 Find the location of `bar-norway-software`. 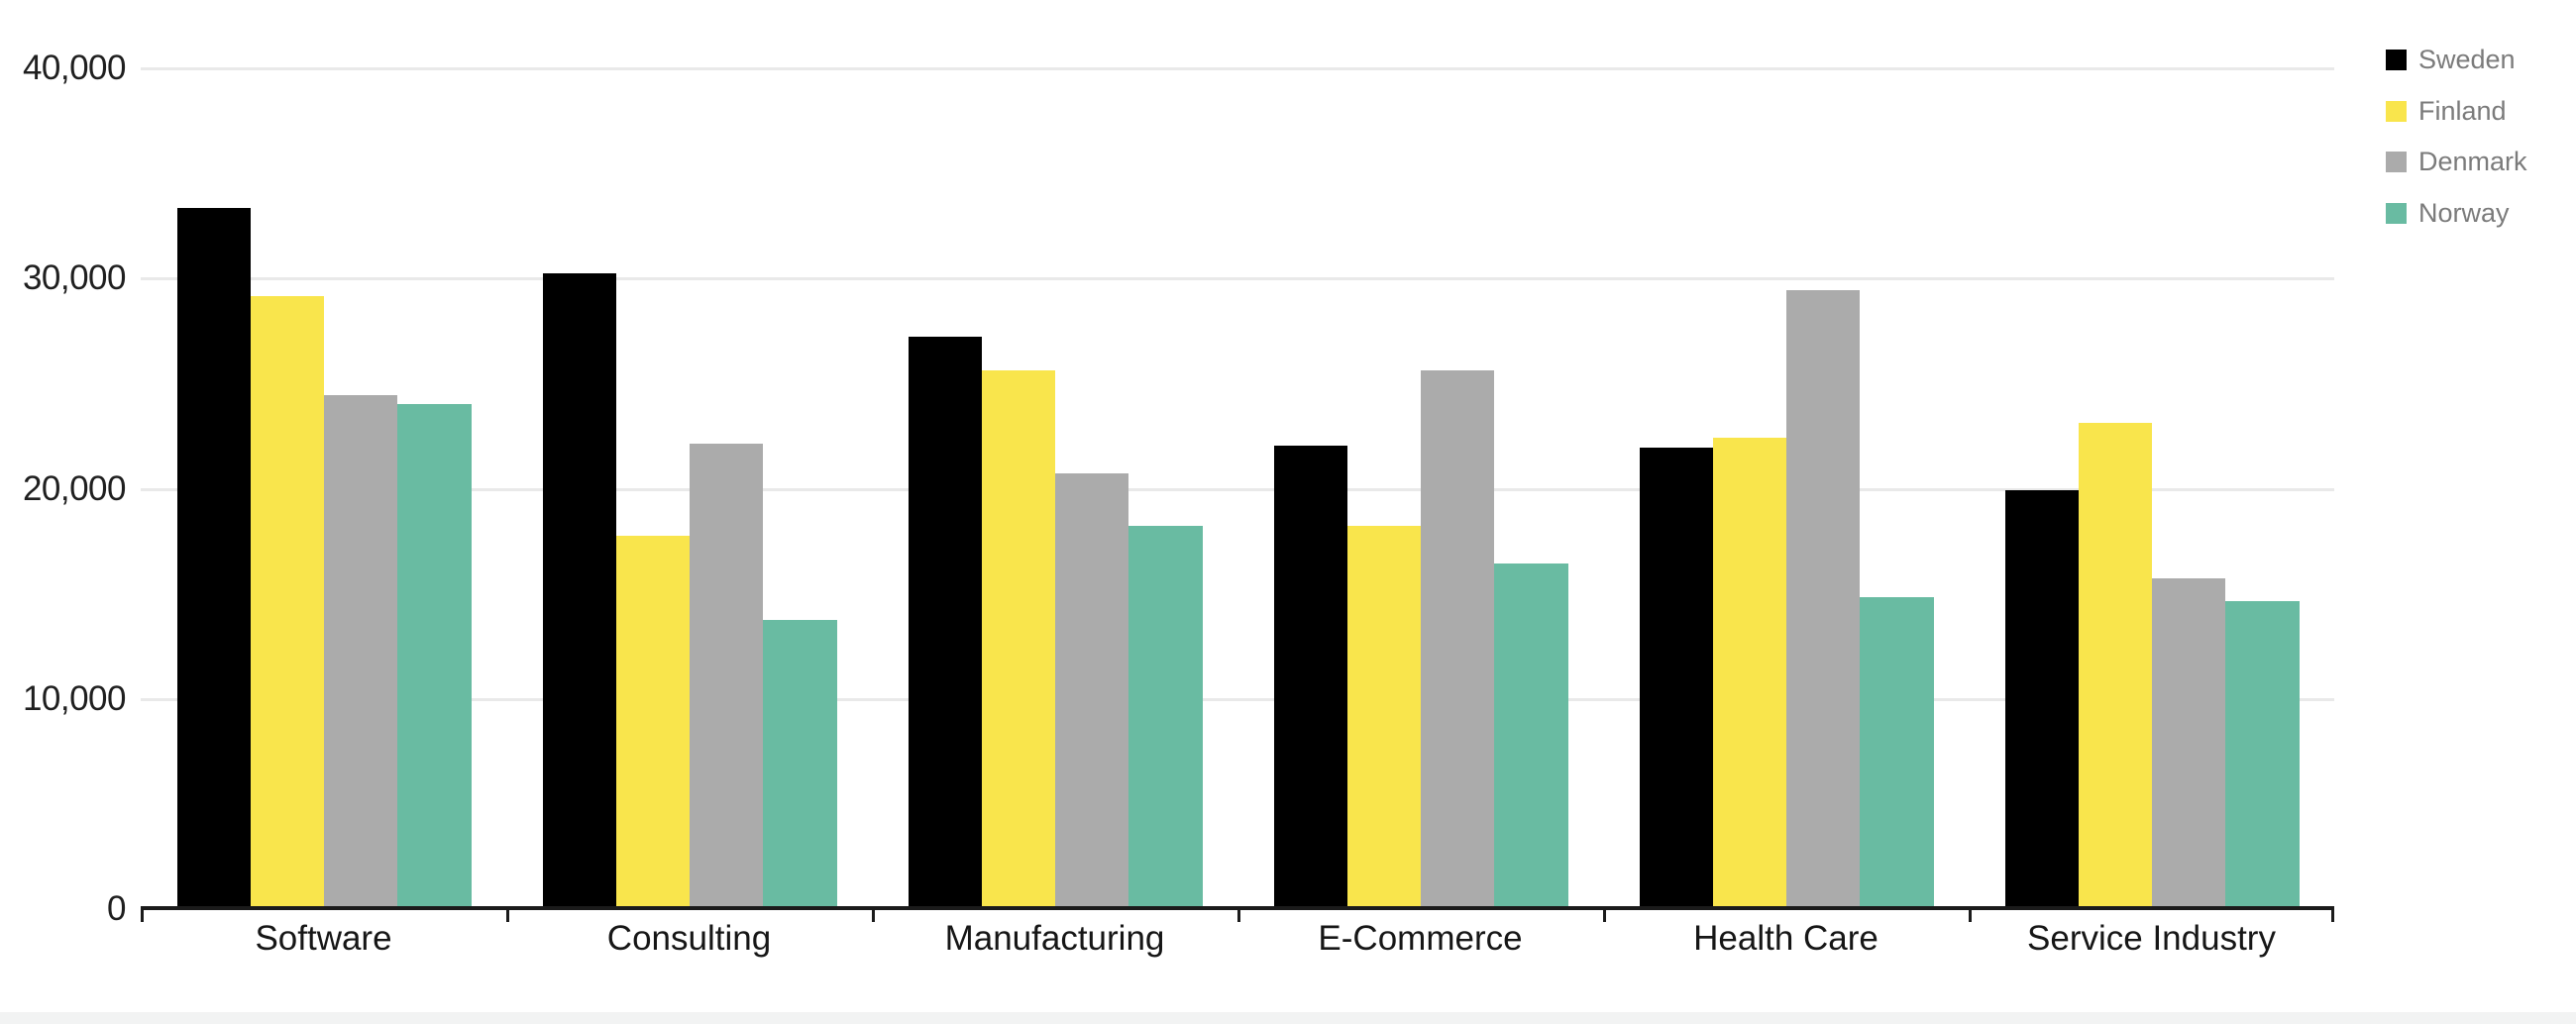

bar-norway-software is located at coordinates (434, 655).